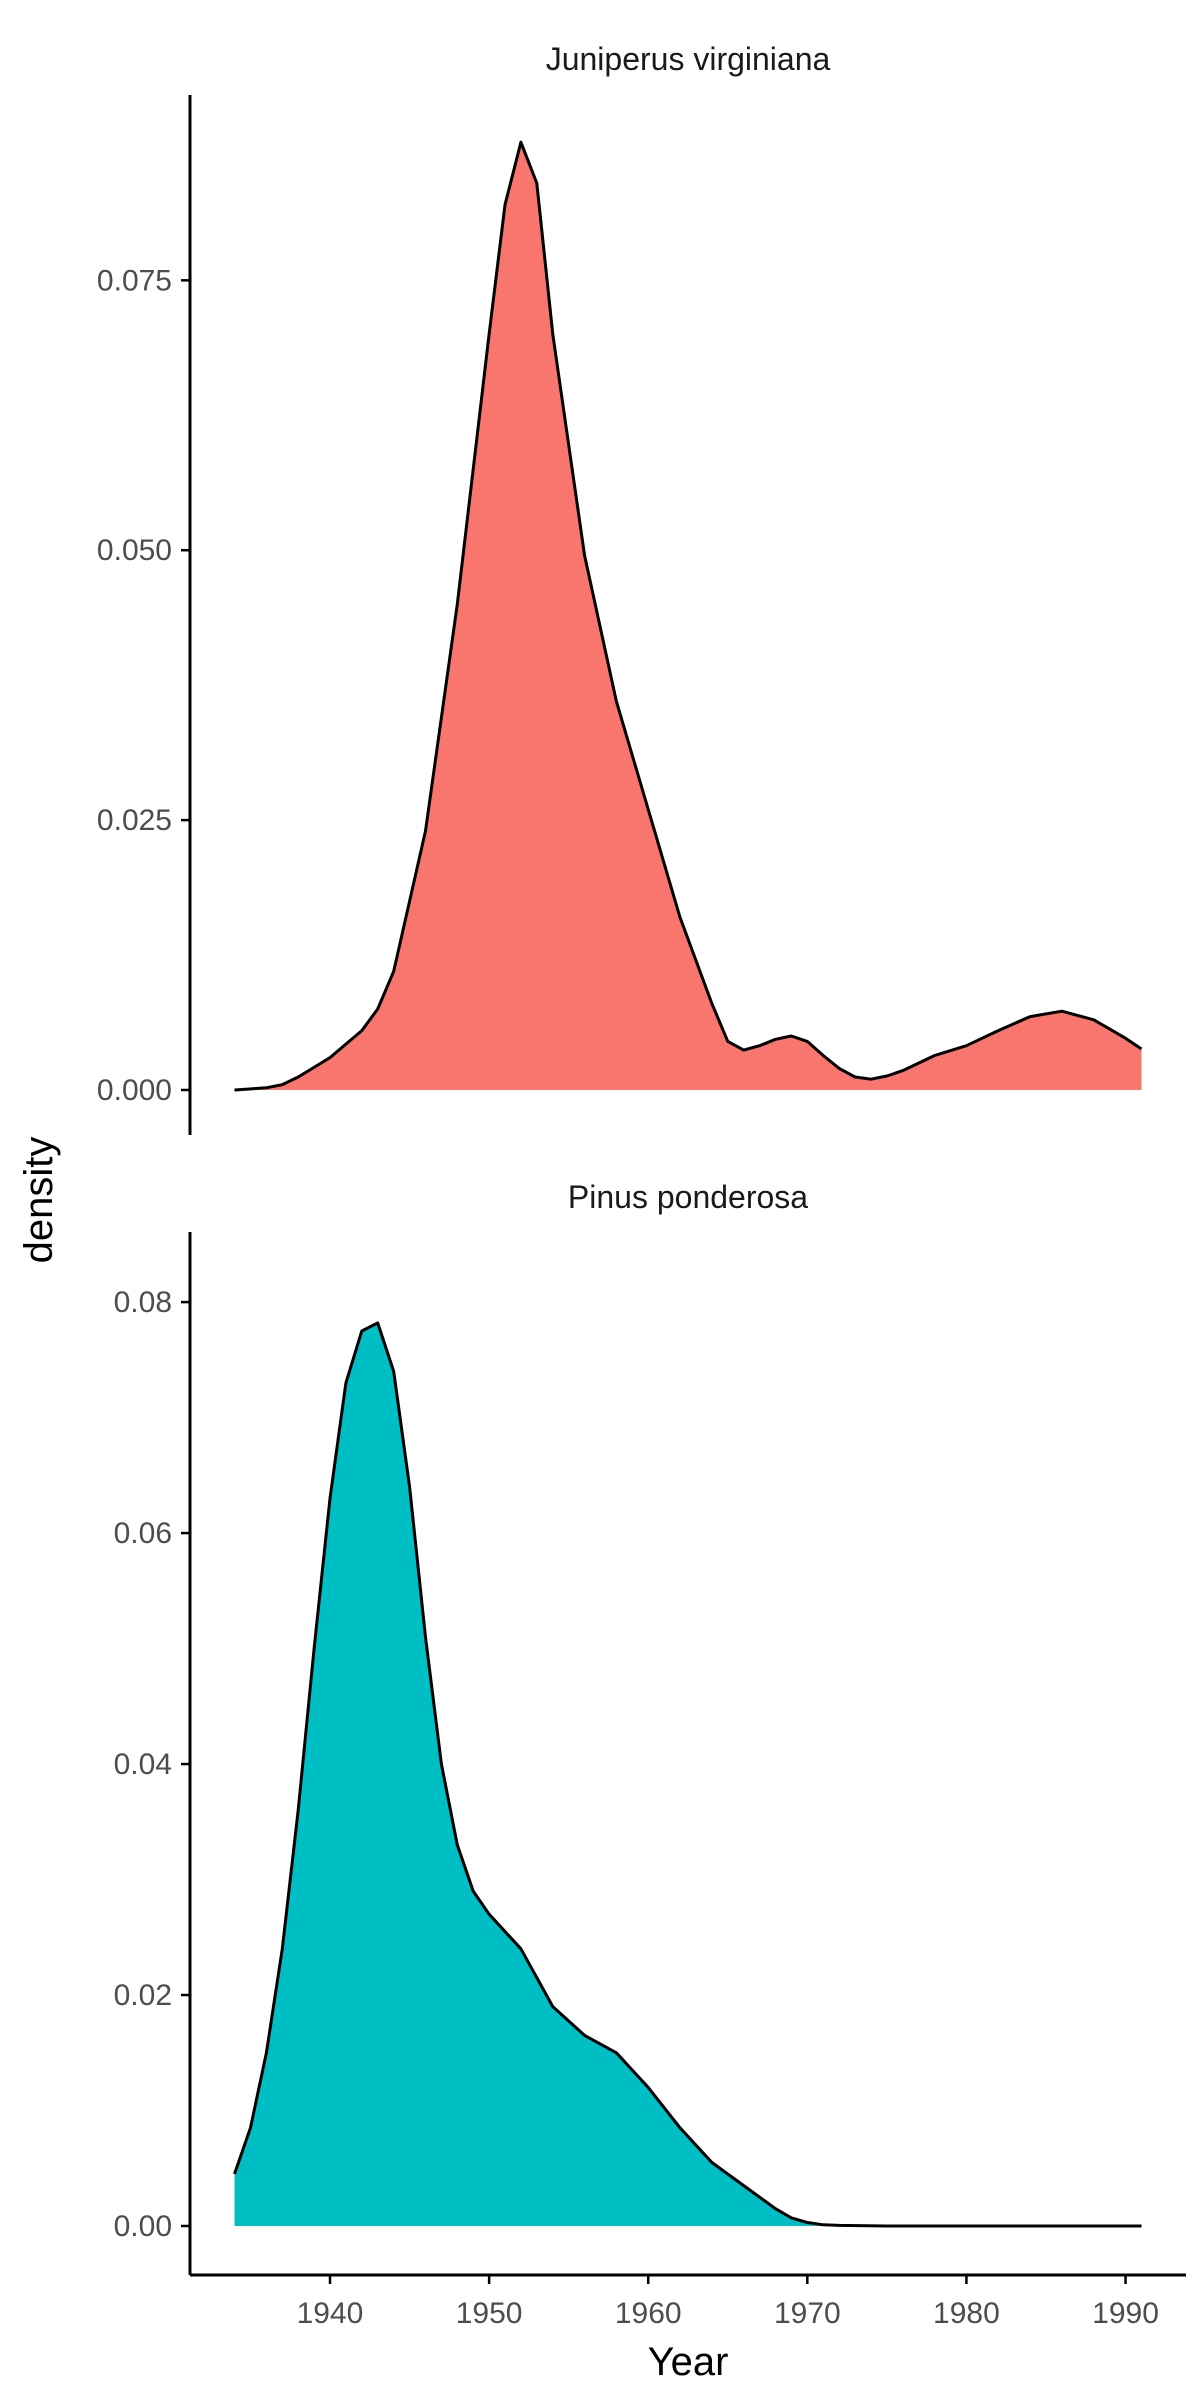  Describe the element at coordinates (143, 2226) in the screenshot. I see `y-tick-label-1-0: 0.00` at that location.